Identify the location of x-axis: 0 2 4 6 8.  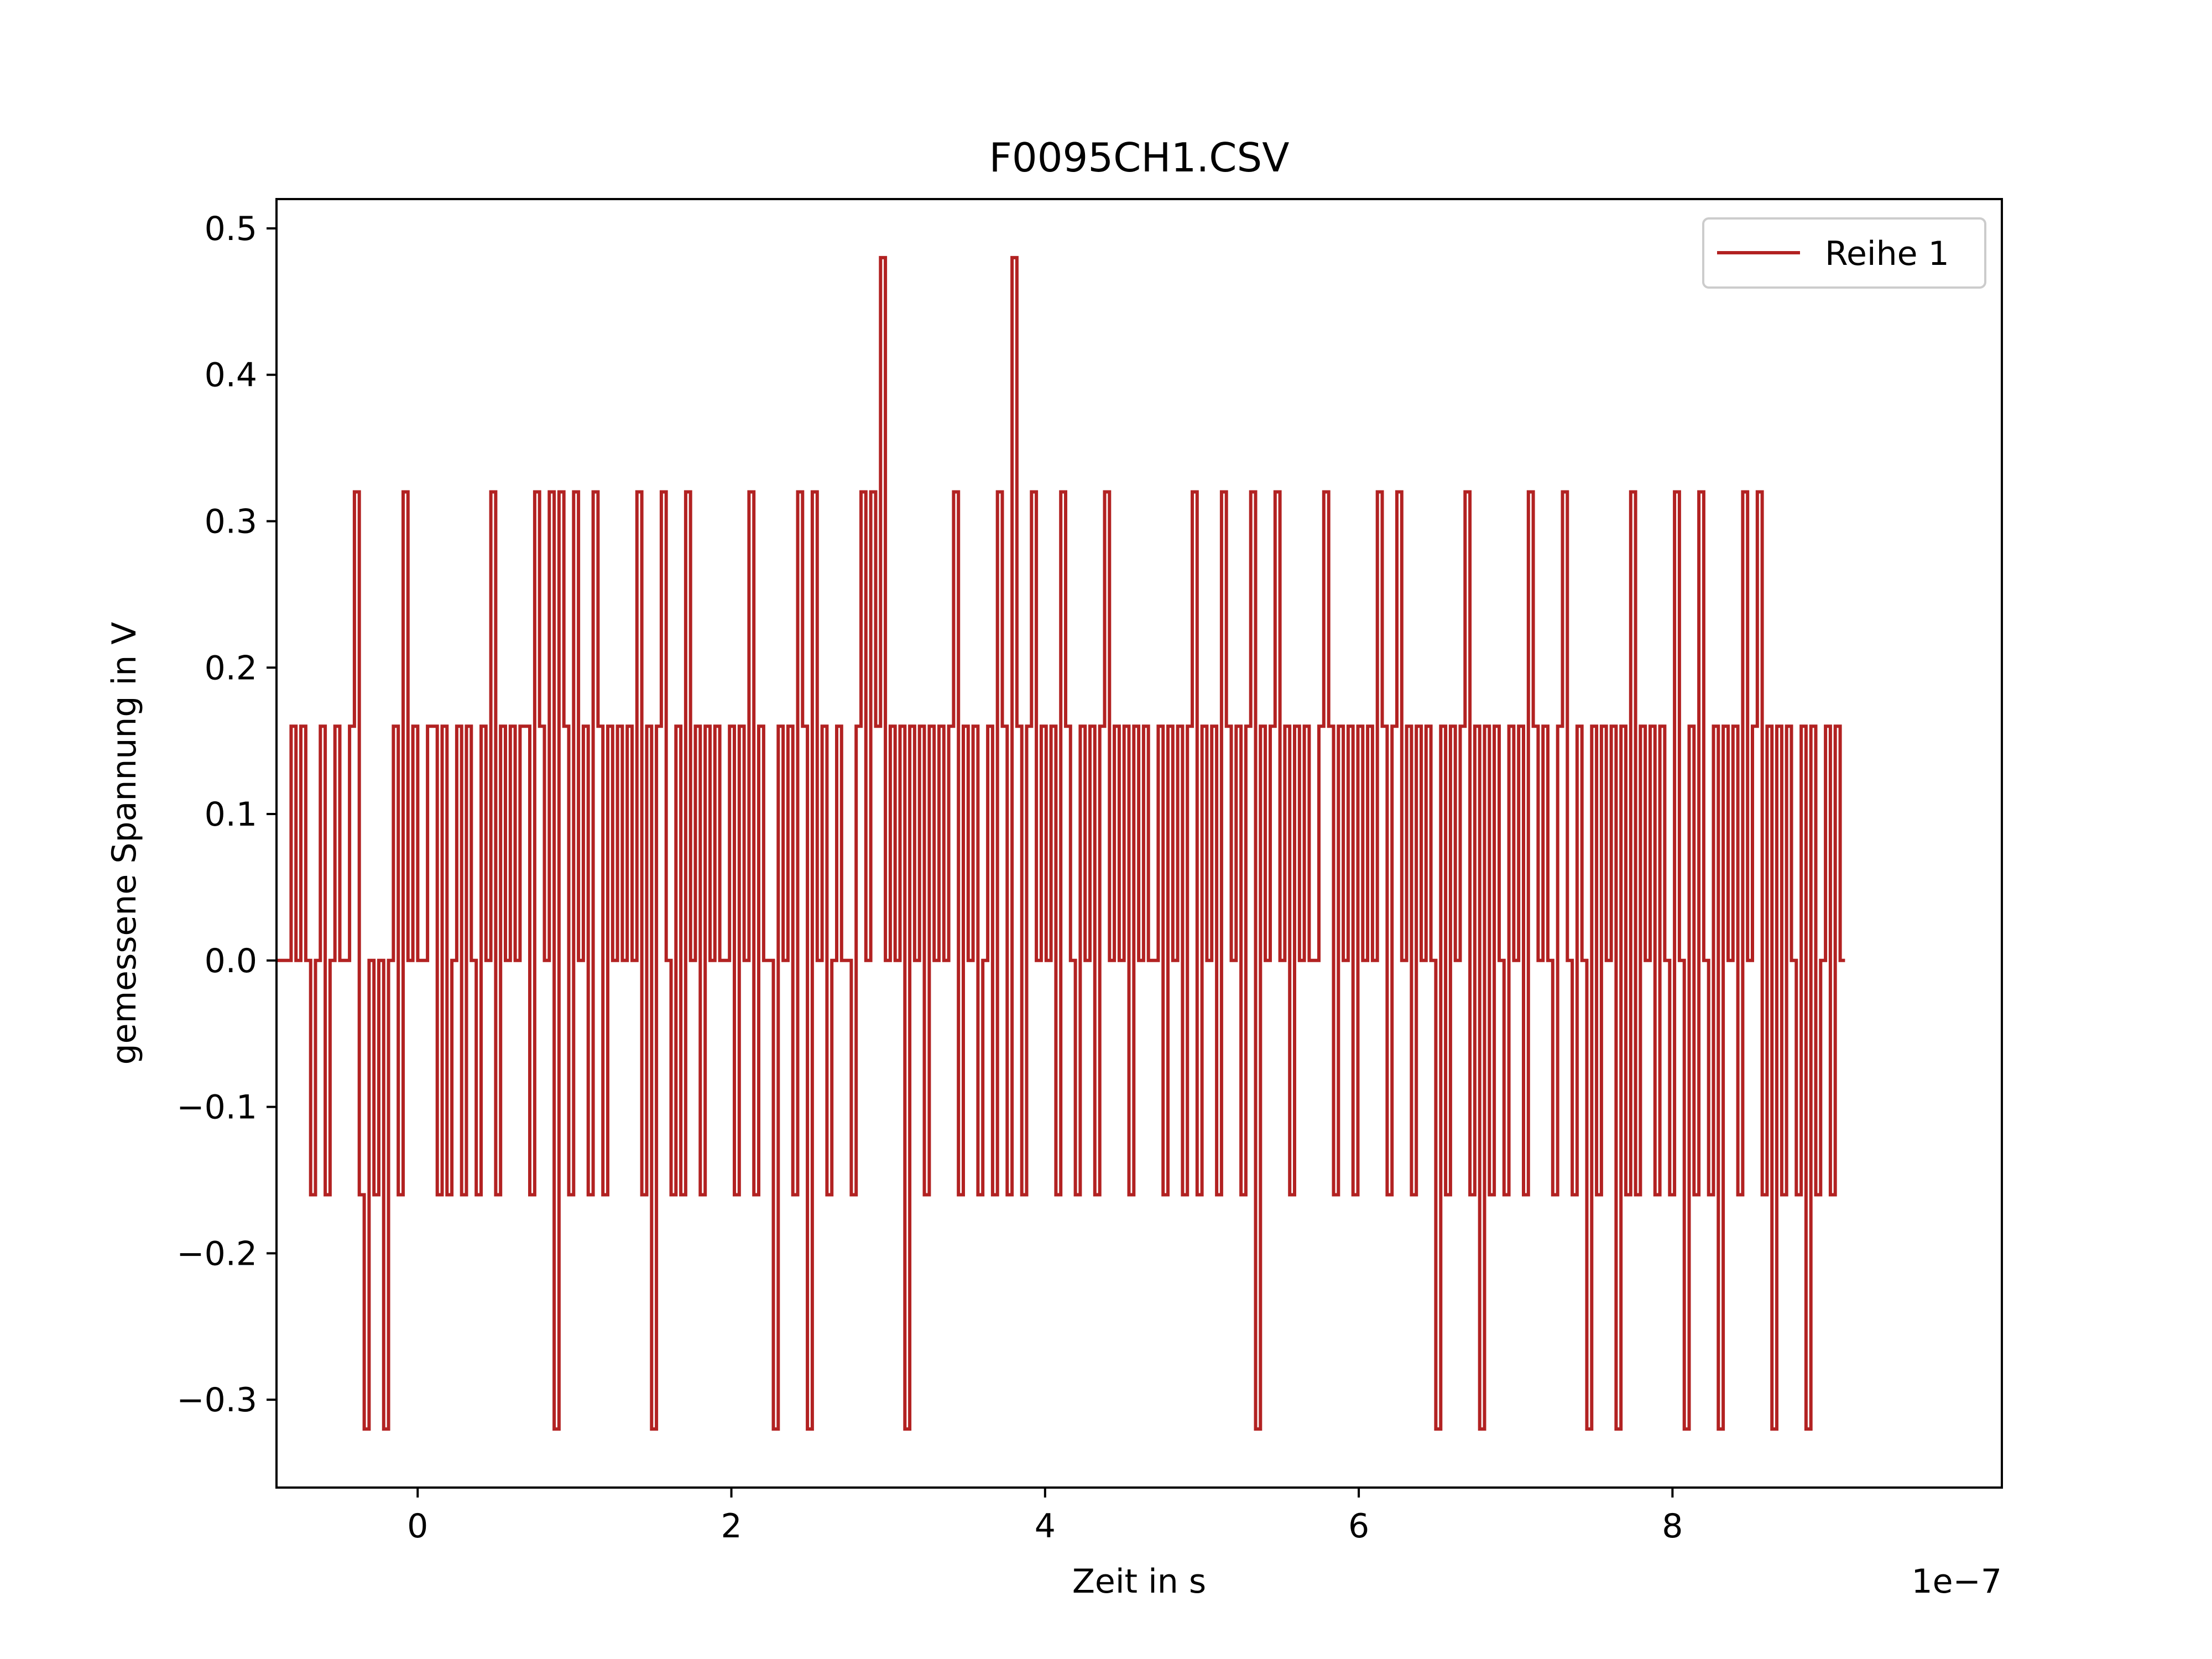
(1045, 1517).